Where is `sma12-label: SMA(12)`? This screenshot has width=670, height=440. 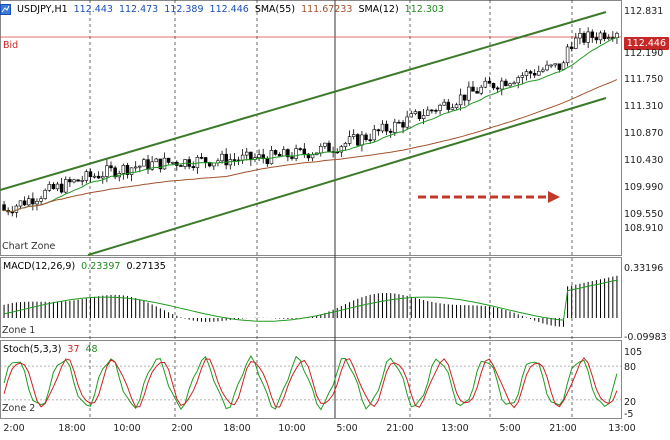 sma12-label: SMA(12) is located at coordinates (378, 9).